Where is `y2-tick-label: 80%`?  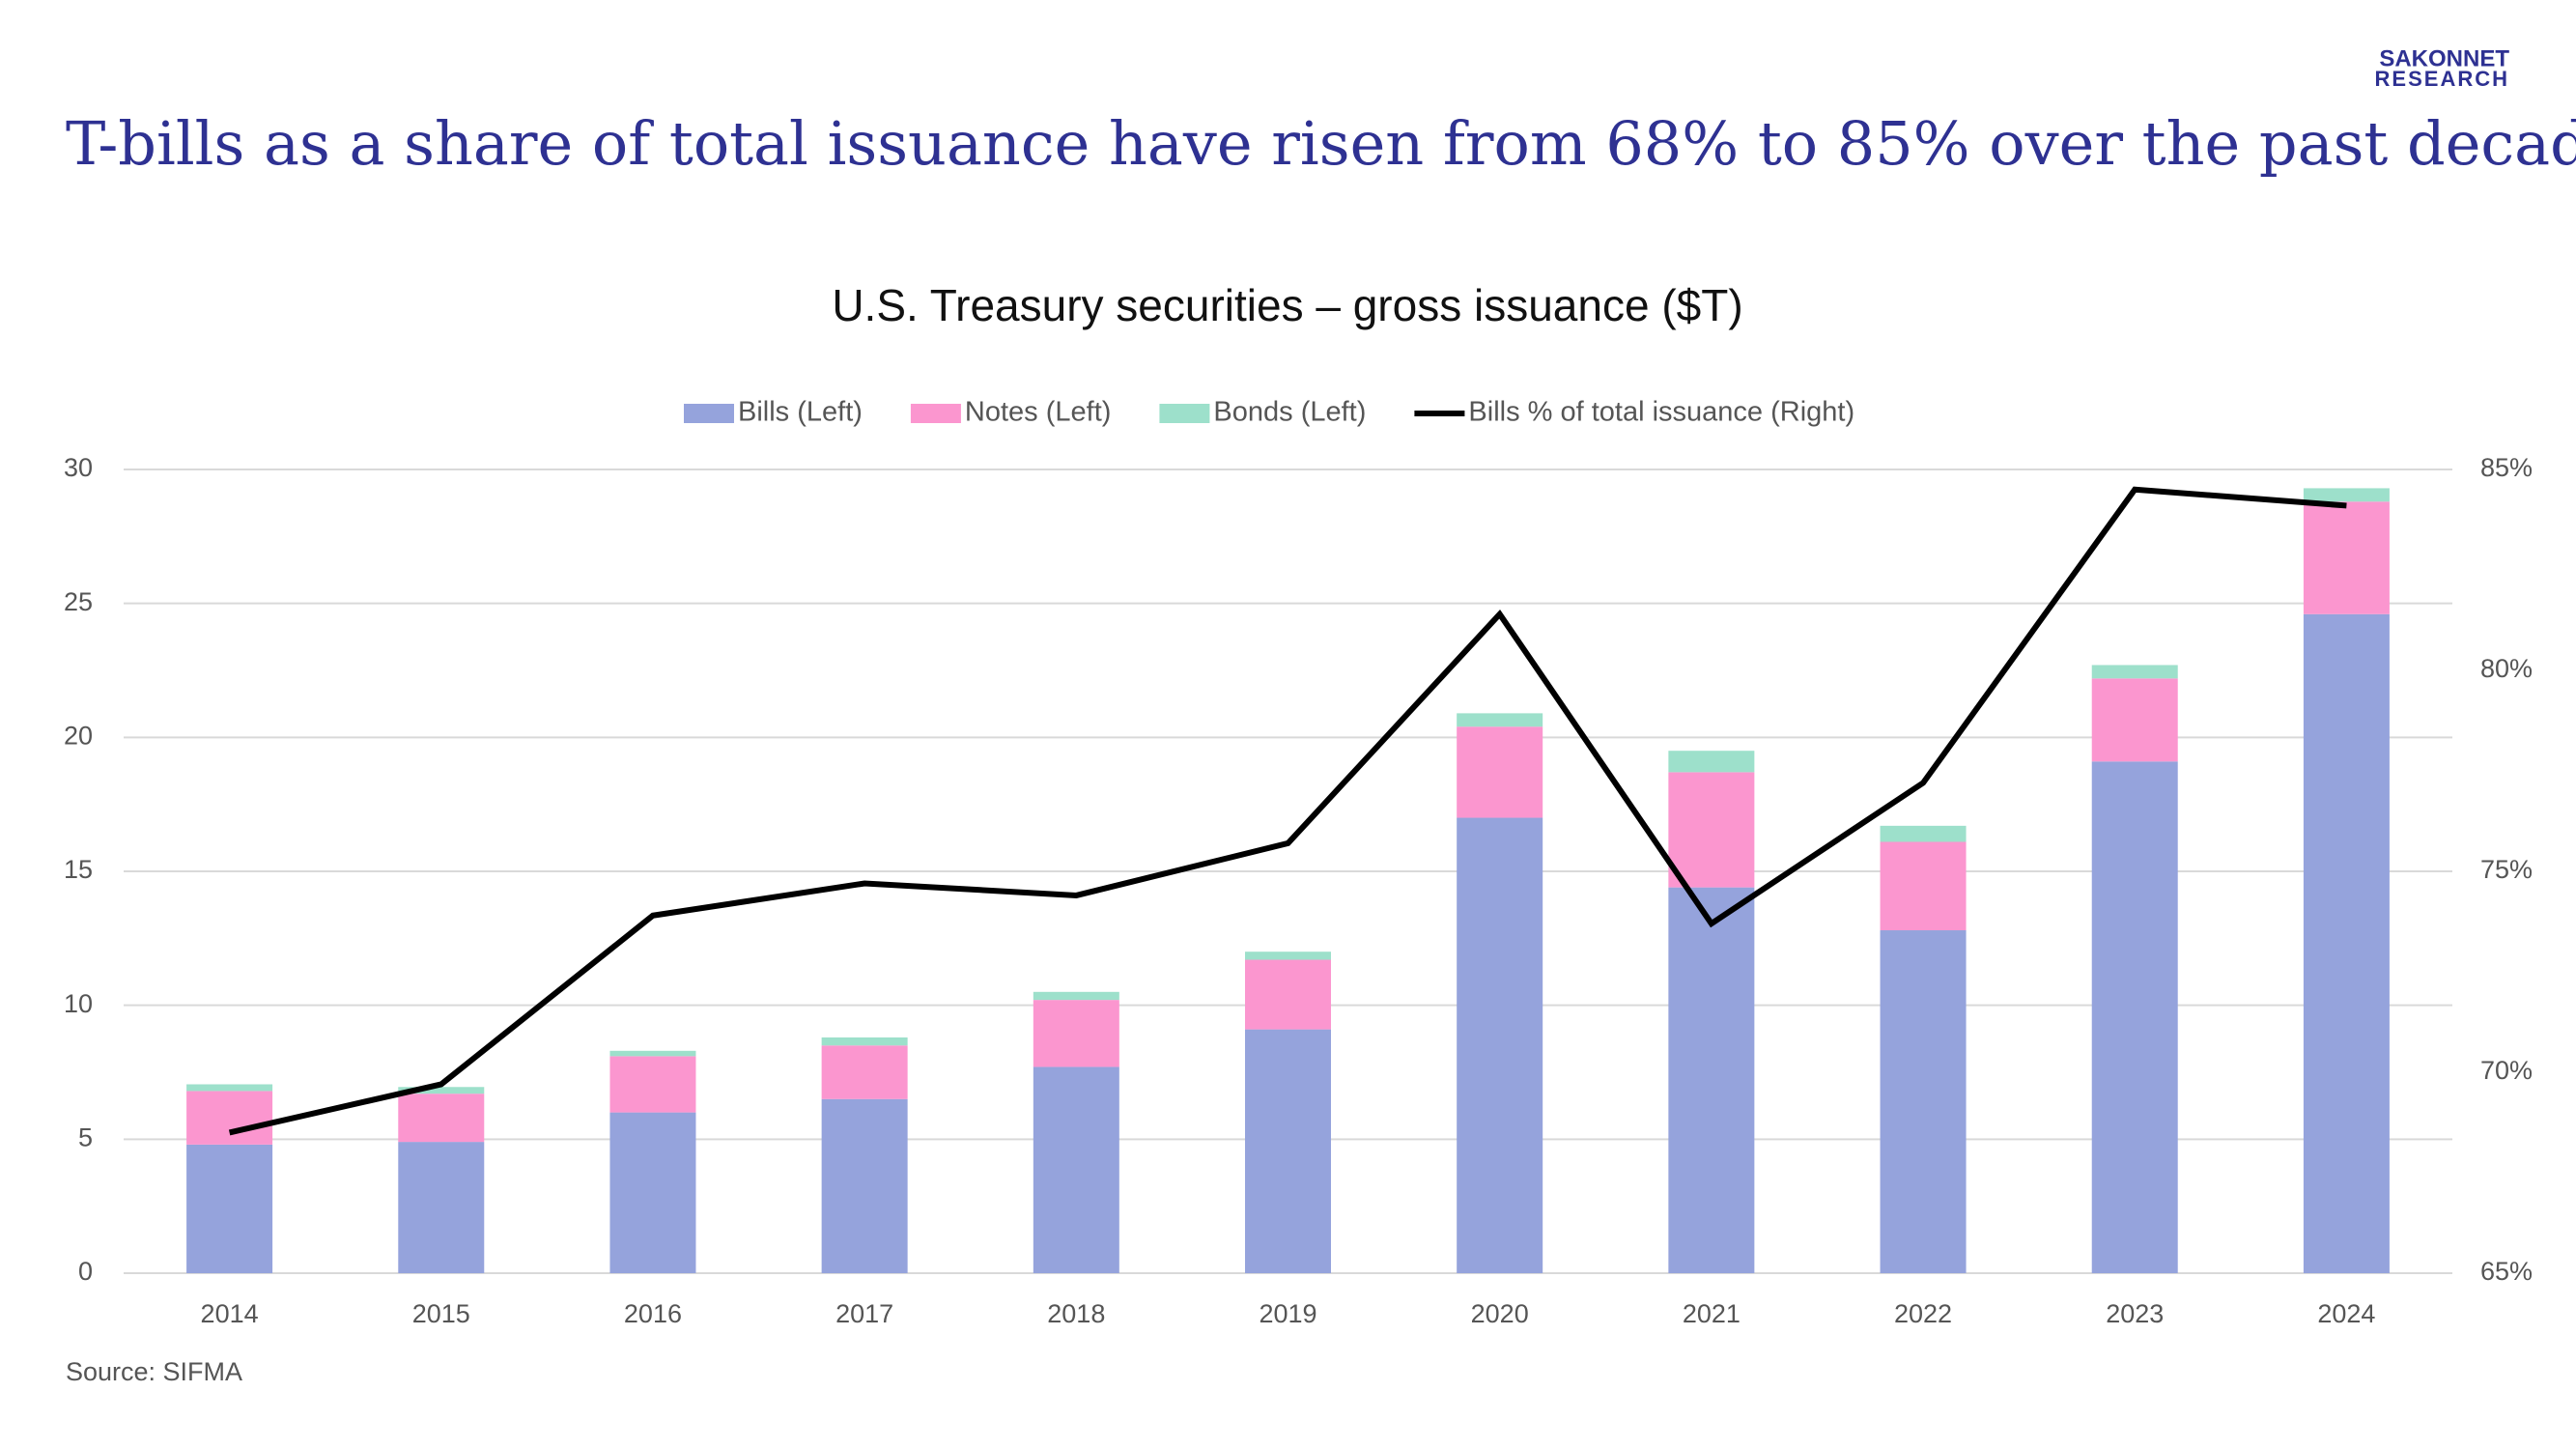 y2-tick-label: 80% is located at coordinates (2506, 668).